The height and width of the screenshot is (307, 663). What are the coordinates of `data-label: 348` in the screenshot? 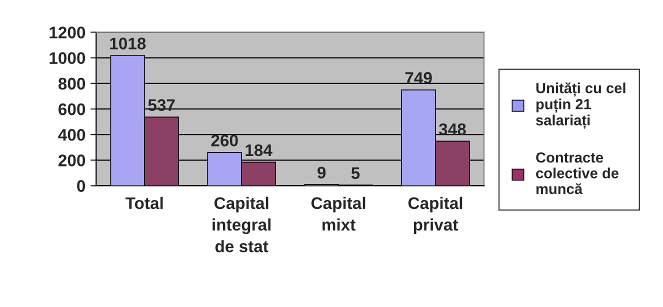 It's located at (452, 129).